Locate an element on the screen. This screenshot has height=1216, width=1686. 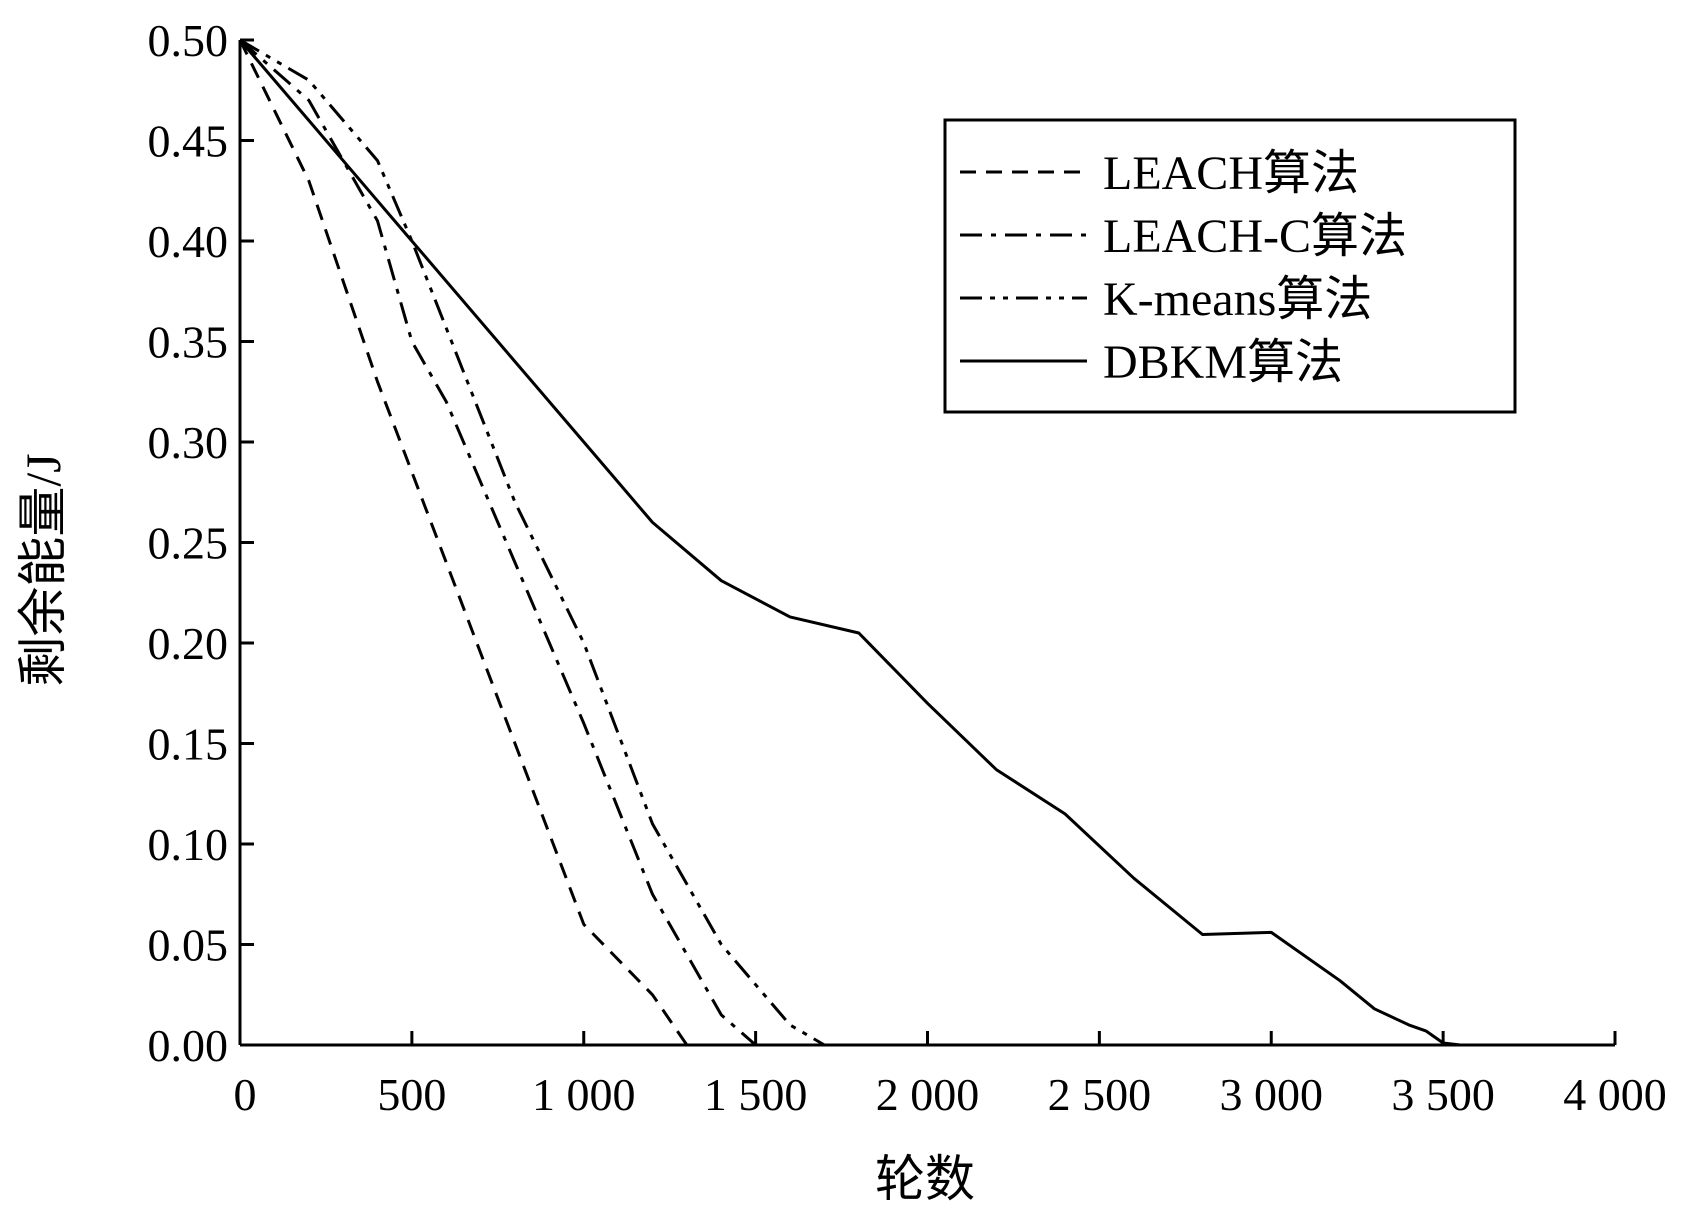
x-tick-label: 500 is located at coordinates (411, 1094).